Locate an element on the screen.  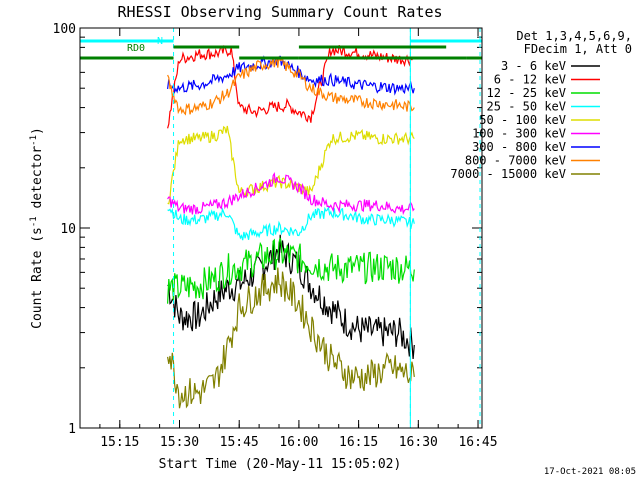
legend-label: 7000 - 15000 keV is located at coordinates (508, 174).